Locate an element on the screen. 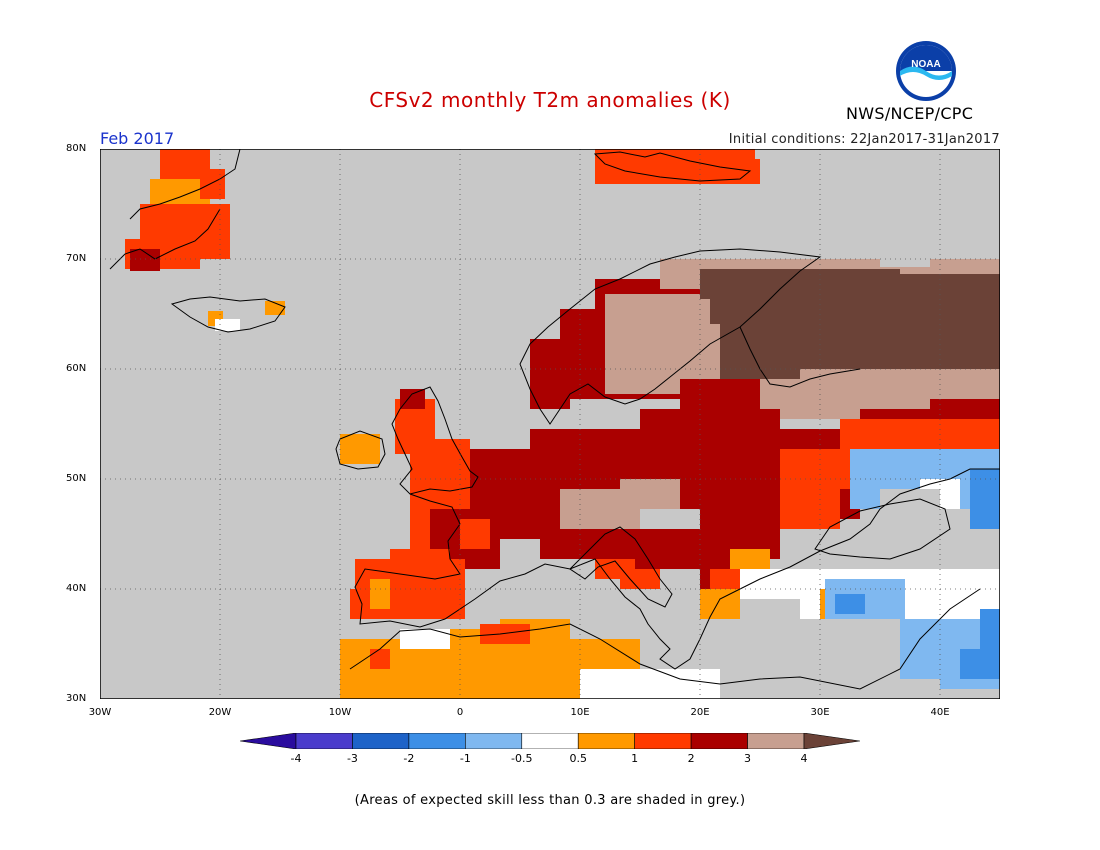 The image size is (1100, 850). colorbar-tick-label: -1 is located at coordinates (465, 758).